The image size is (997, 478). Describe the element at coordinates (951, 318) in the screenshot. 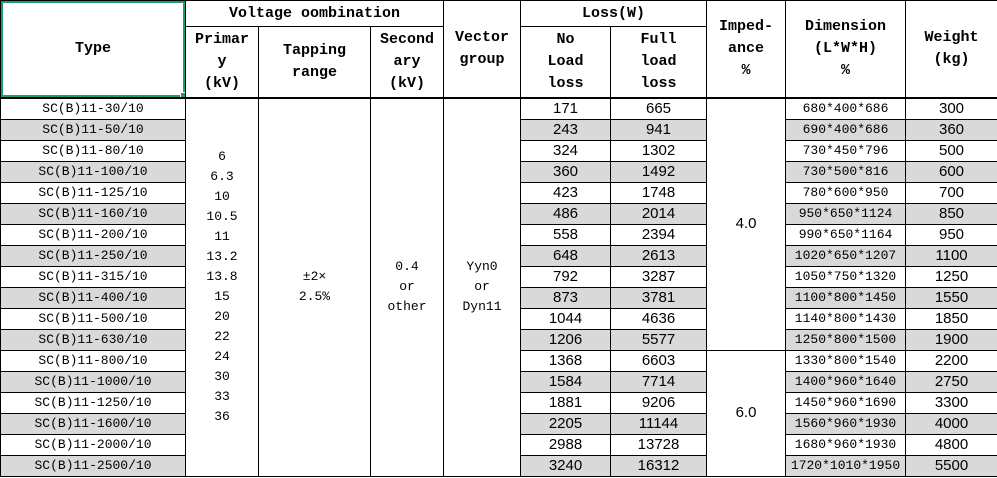

I see `cell-weight: 1850` at that location.